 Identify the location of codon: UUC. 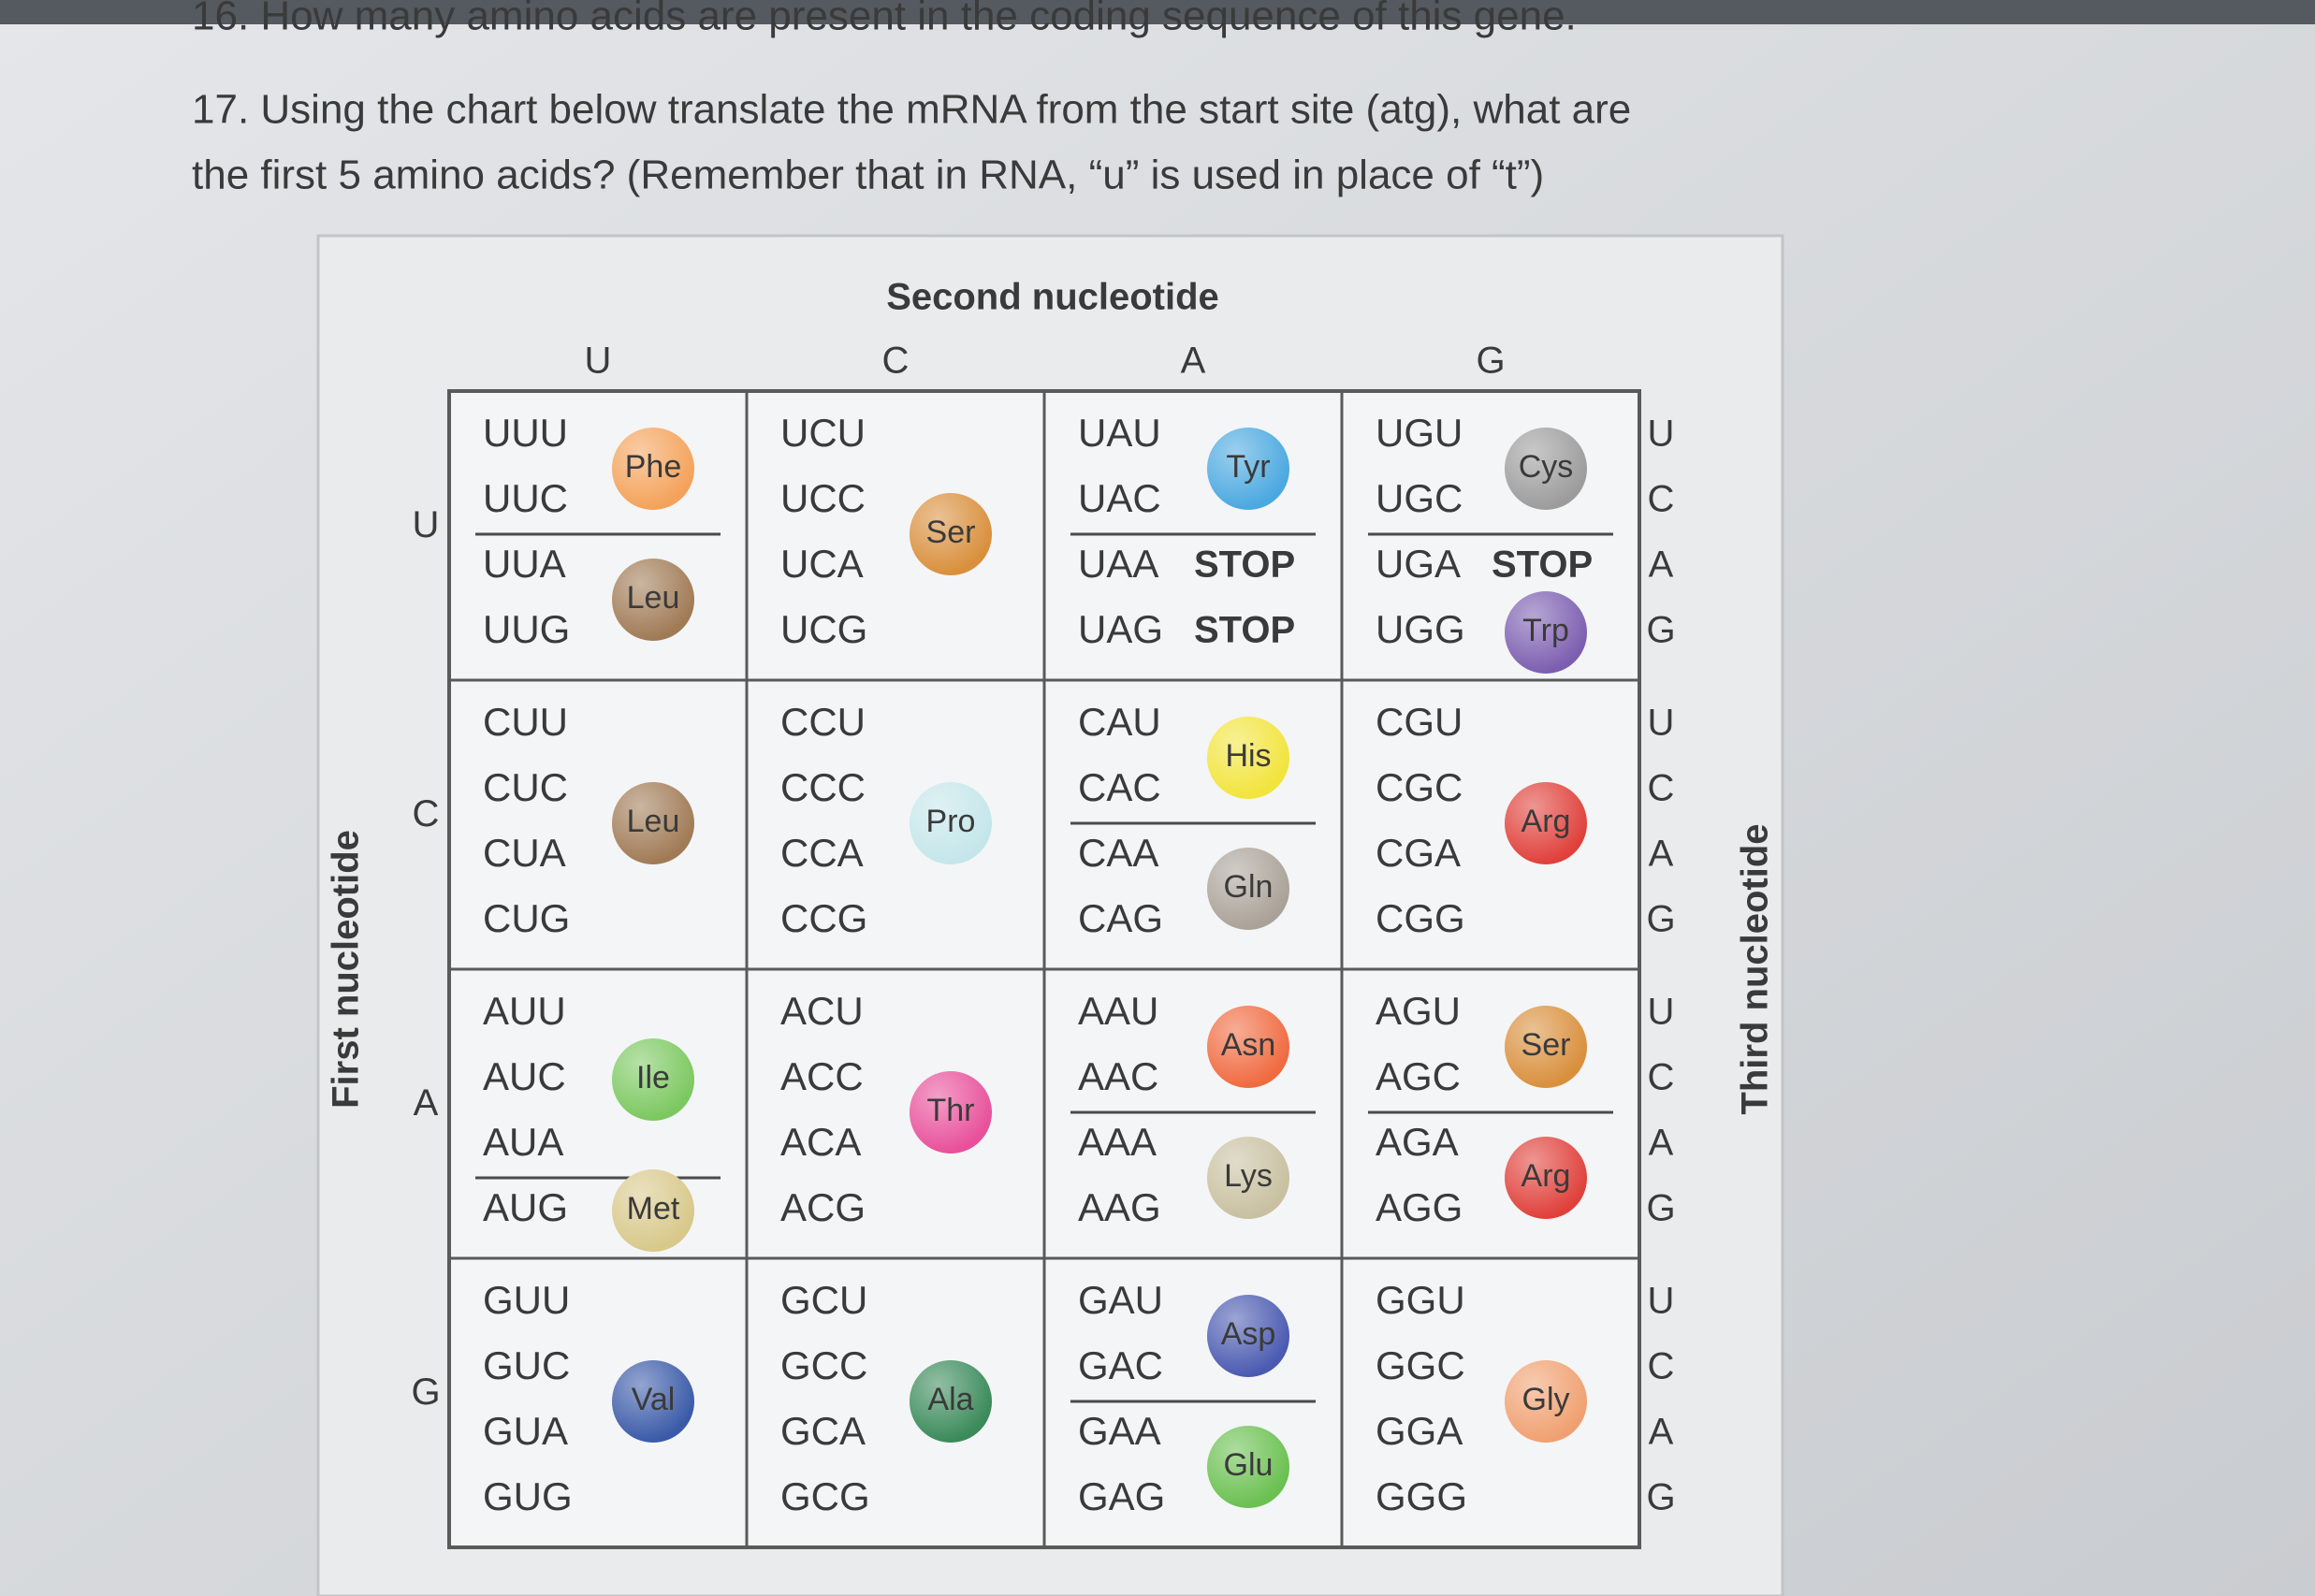
(525, 498).